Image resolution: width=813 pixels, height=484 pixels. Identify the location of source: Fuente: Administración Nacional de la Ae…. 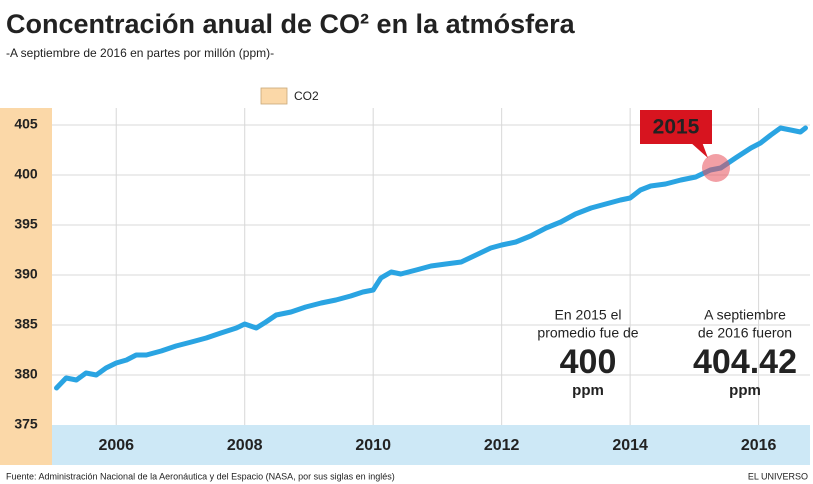
(200, 476).